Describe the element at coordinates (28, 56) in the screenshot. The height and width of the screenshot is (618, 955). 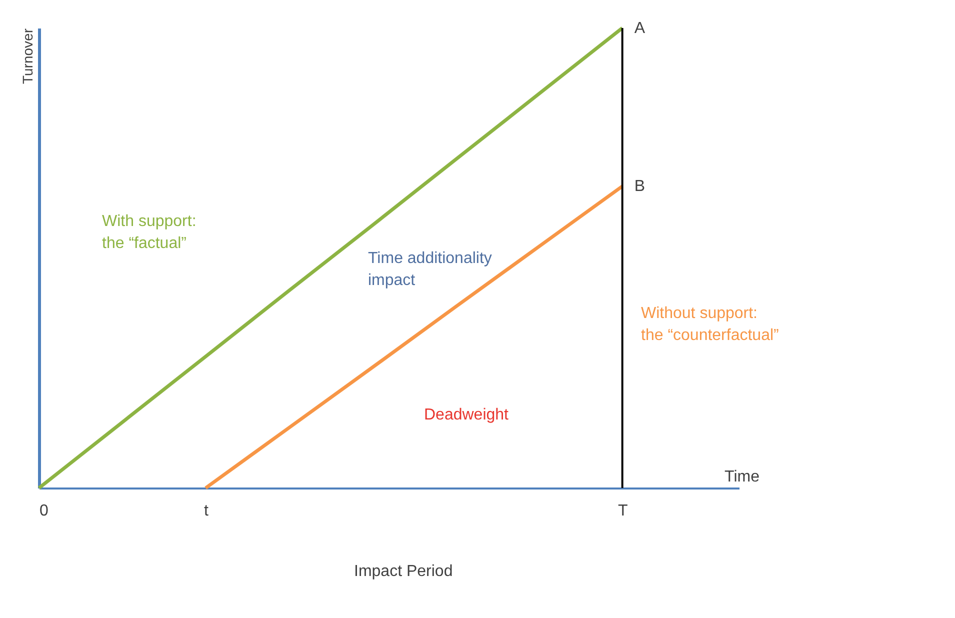
I see `y-axis-title: Turnover` at that location.